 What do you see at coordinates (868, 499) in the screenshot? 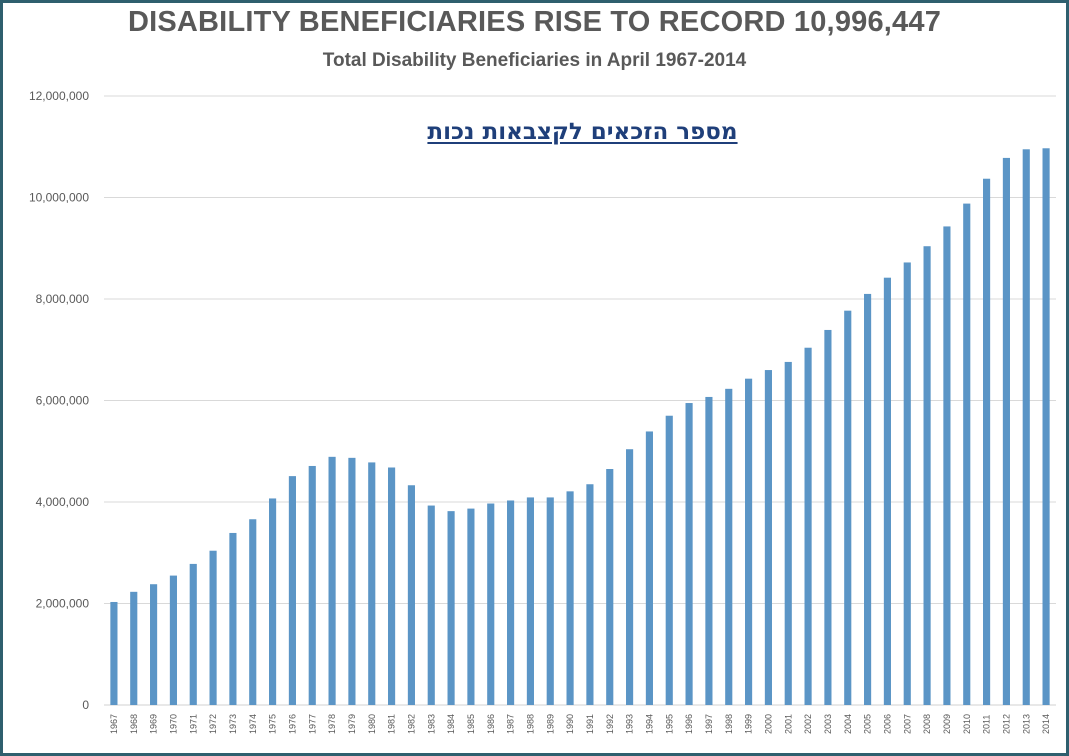
I see `bar-2005` at bounding box center [868, 499].